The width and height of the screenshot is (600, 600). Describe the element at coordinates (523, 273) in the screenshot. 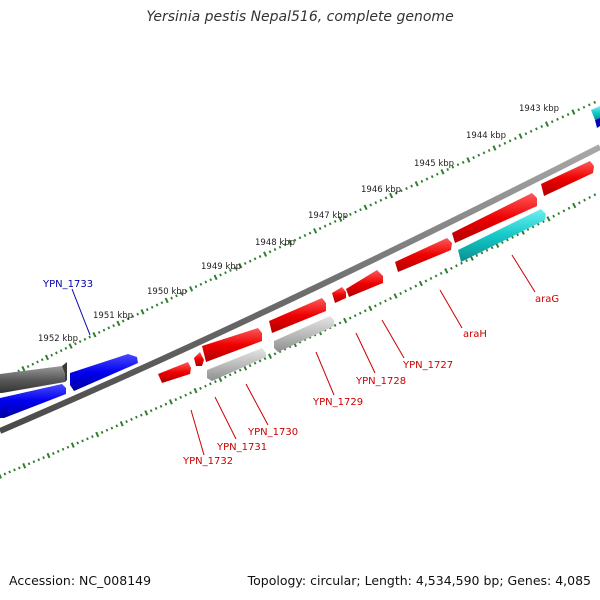

I see `leader-arag` at that location.